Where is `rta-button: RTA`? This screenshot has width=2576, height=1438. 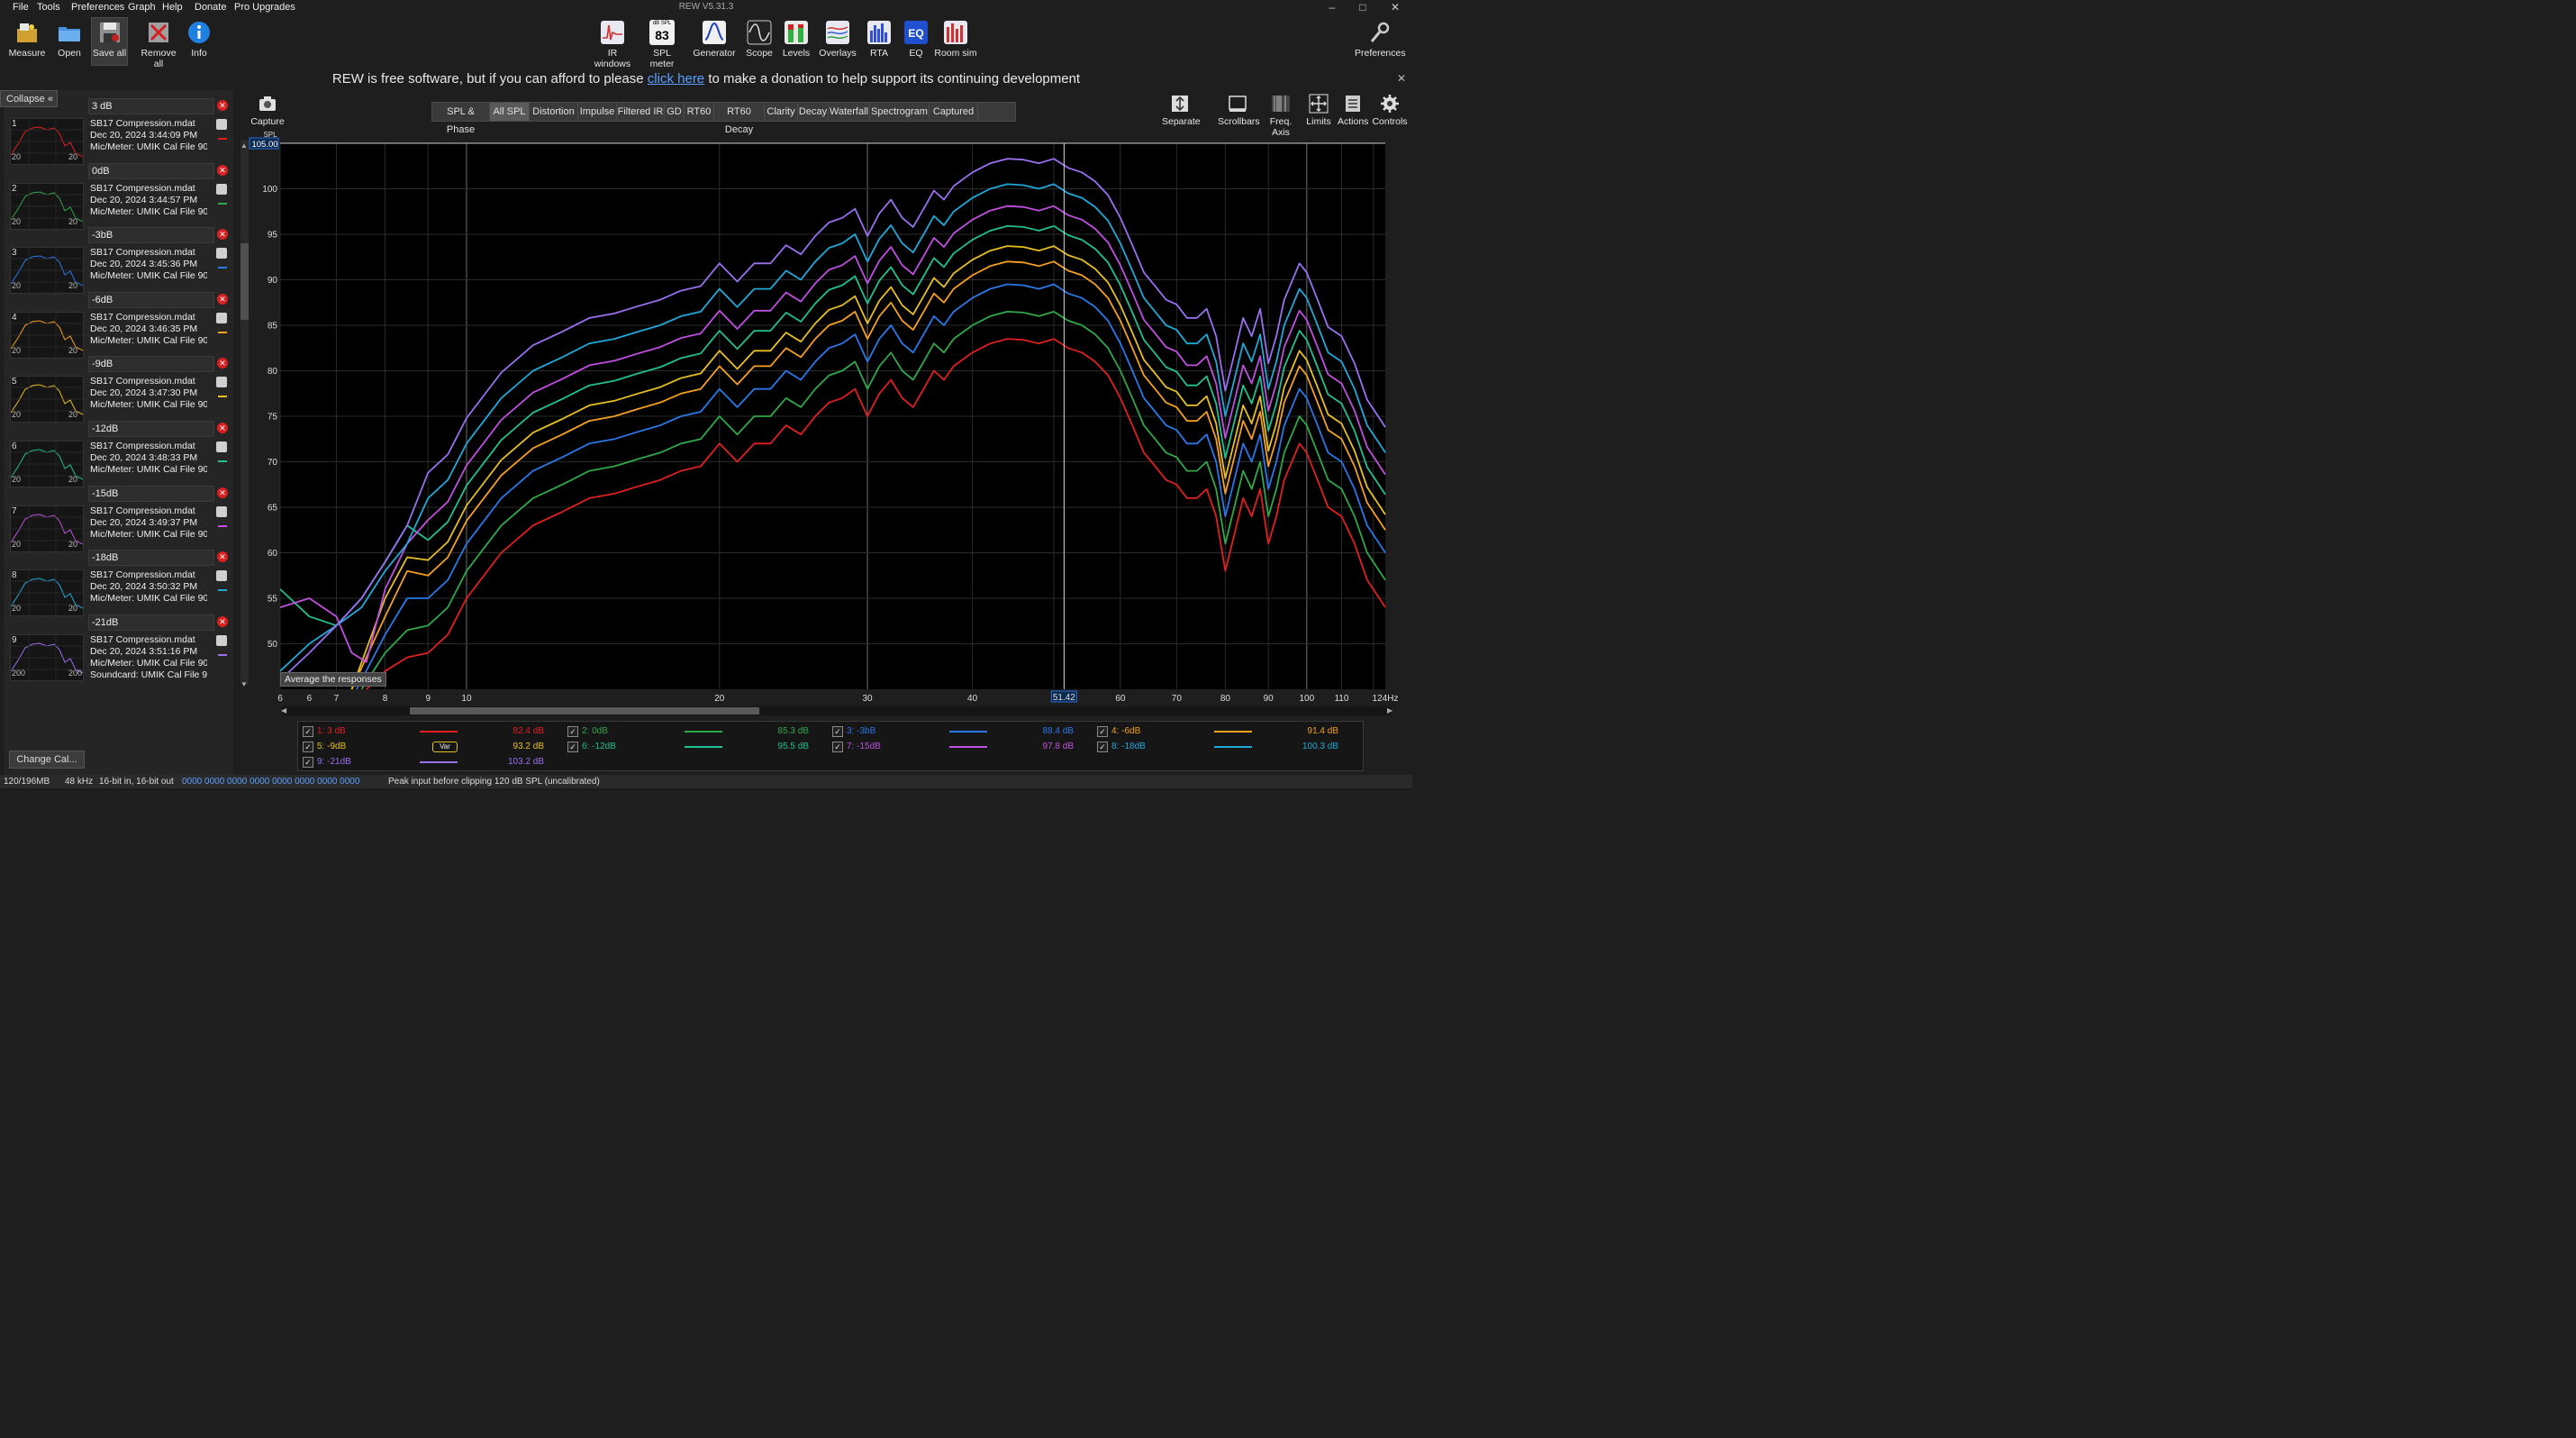
rta-button: RTA is located at coordinates (879, 39).